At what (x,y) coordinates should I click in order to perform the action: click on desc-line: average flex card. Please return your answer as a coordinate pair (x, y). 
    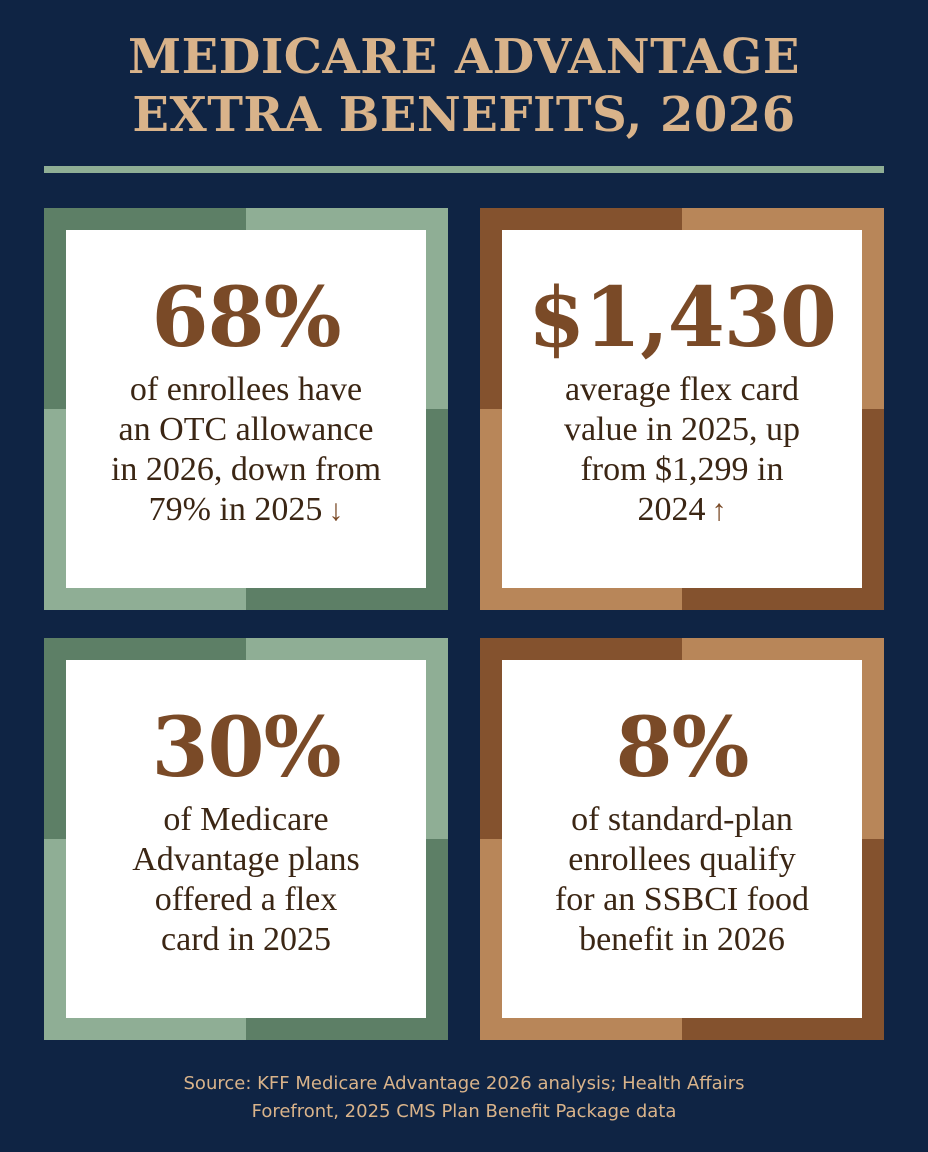
    Looking at the image, I should click on (682, 389).